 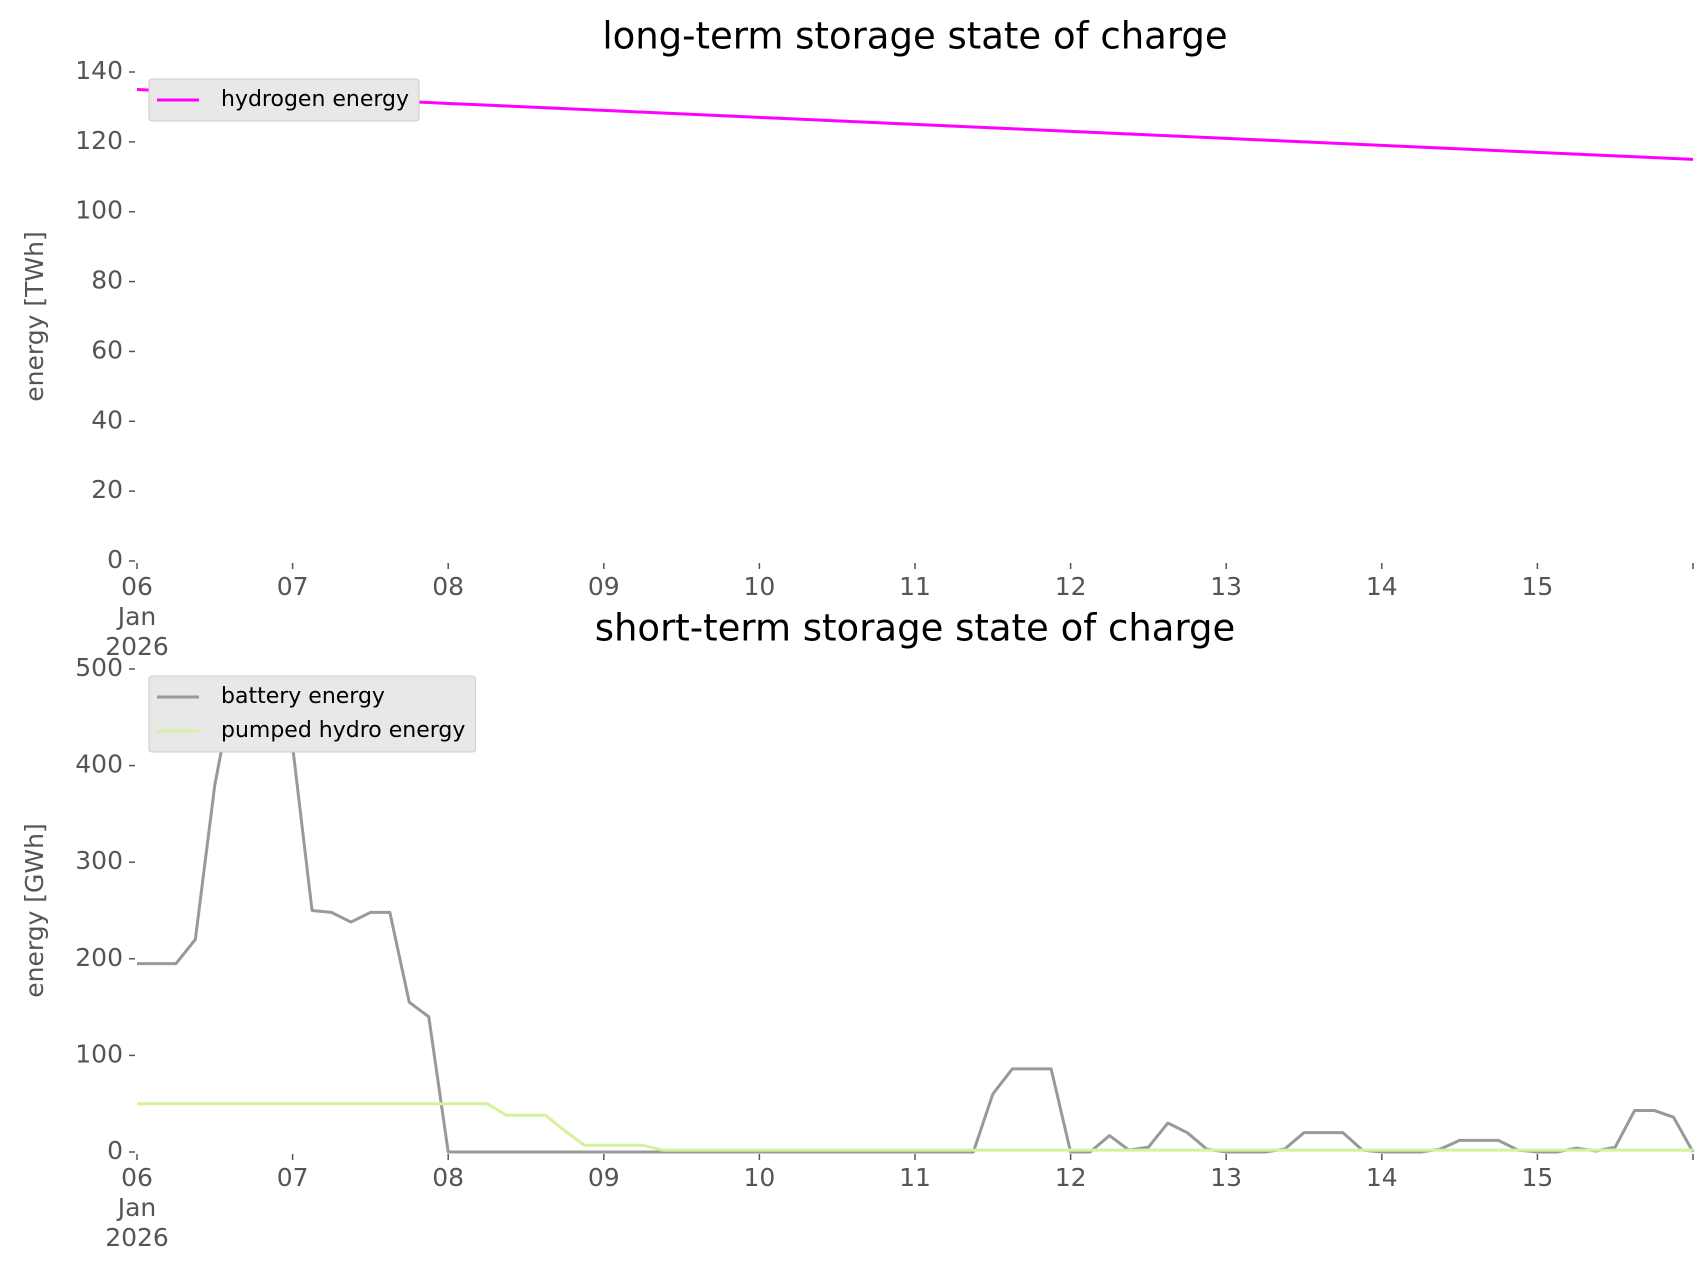 I want to click on y-tick-label: 200, so click(x=99, y=957).